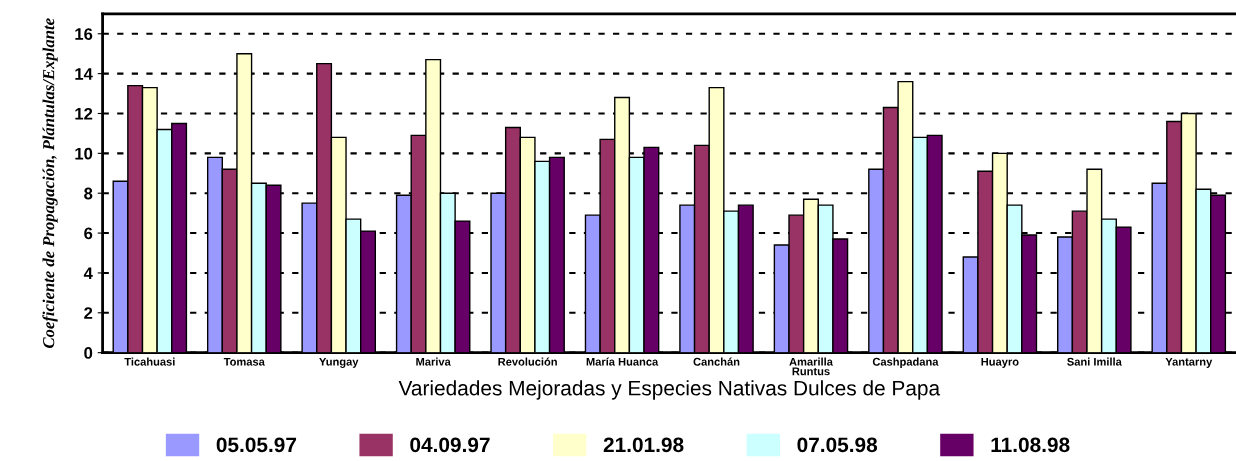 The height and width of the screenshot is (461, 1236). Describe the element at coordinates (88, 273) in the screenshot. I see `y-tick-label: 4` at that location.